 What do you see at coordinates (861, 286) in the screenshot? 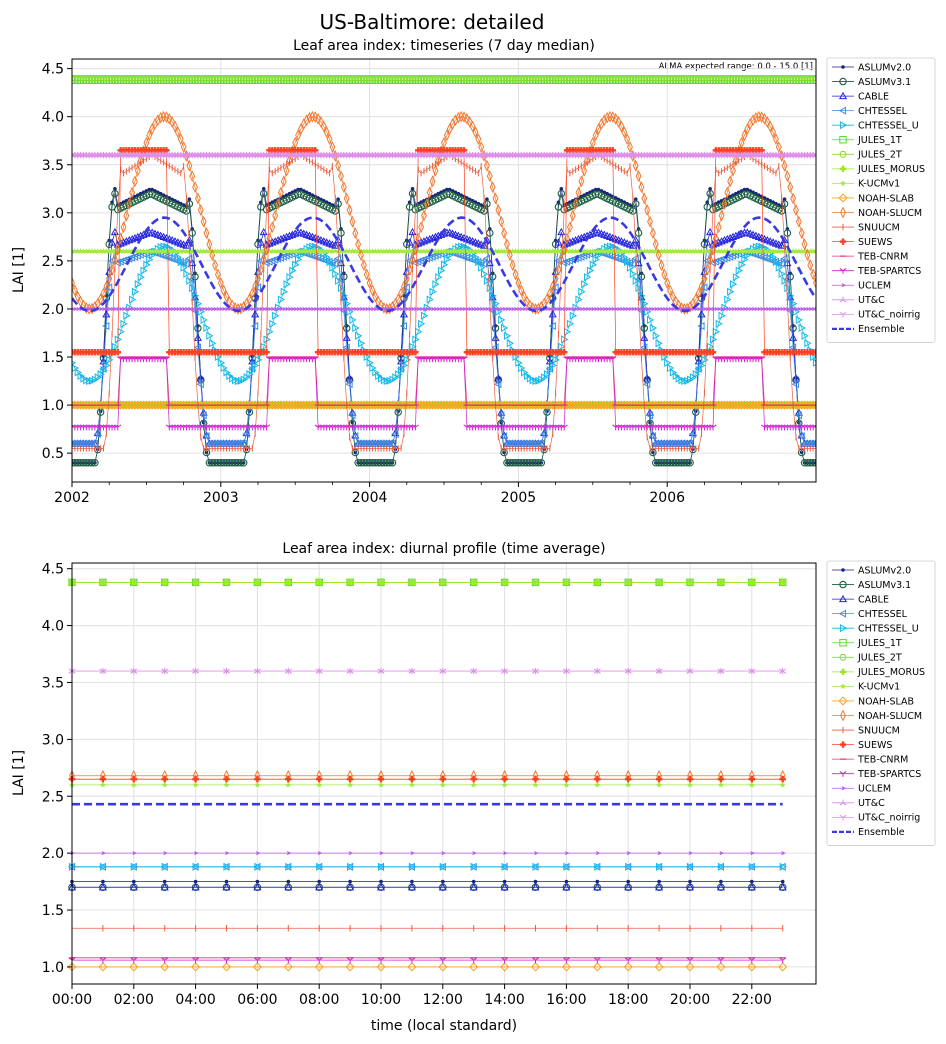
I see `timeseries-legend-item-uclem: UCLEM` at bounding box center [861, 286].